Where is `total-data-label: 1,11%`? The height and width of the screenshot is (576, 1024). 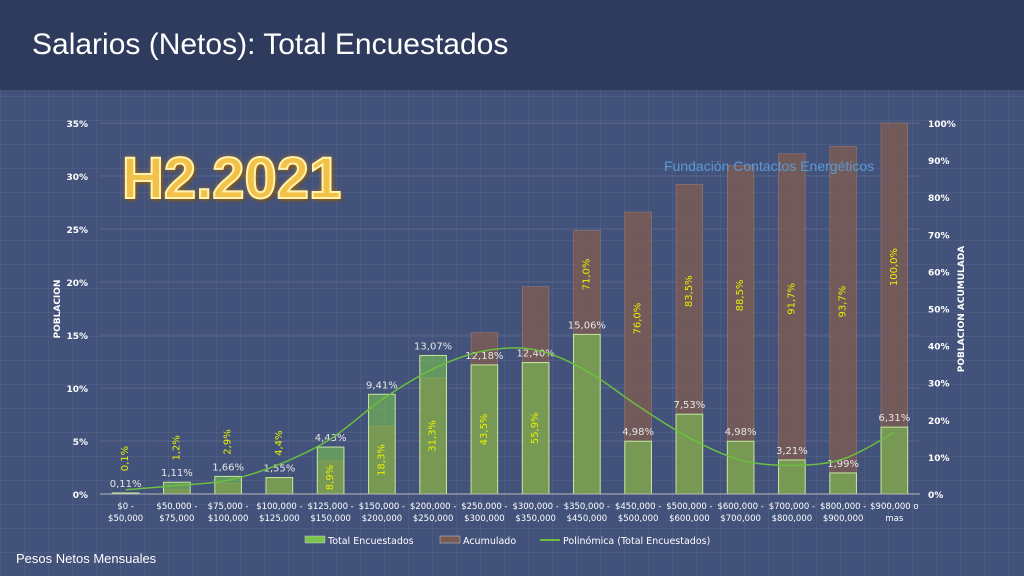 total-data-label: 1,11% is located at coordinates (177, 473).